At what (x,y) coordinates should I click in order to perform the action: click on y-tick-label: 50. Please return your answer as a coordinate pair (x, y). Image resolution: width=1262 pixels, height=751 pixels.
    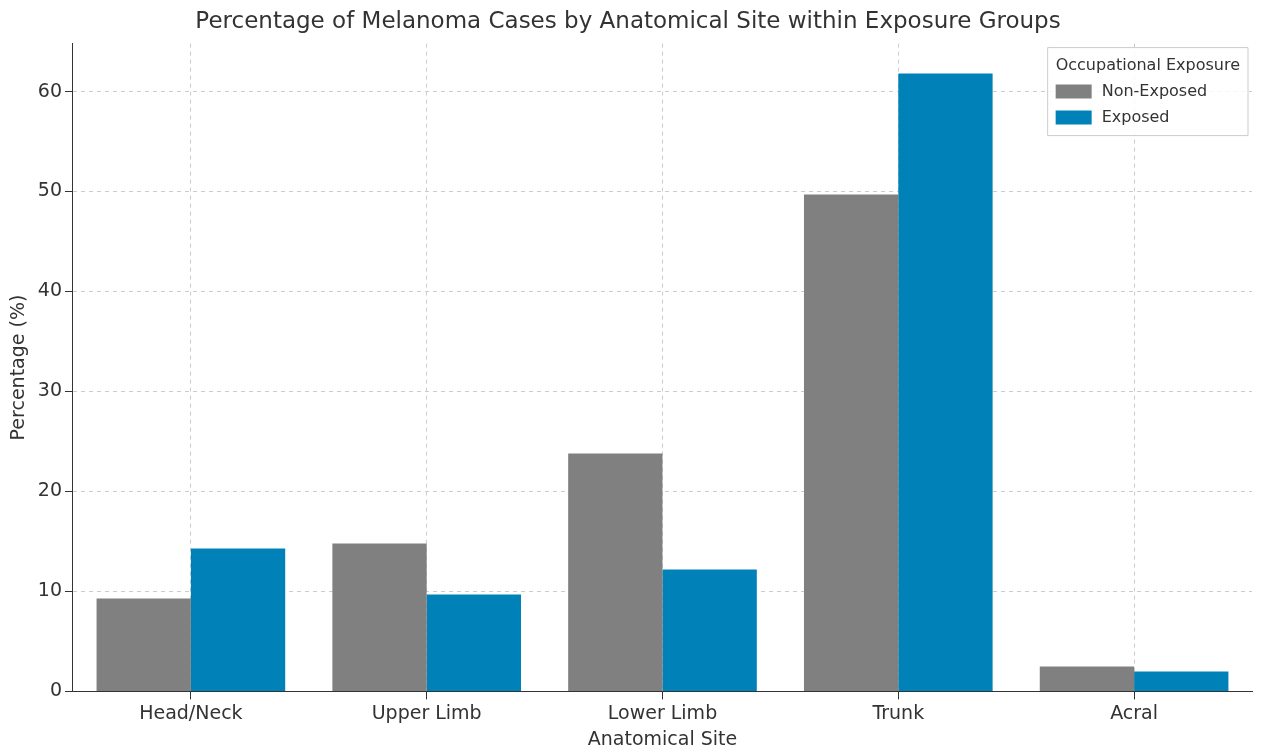
    Looking at the image, I should click on (49, 189).